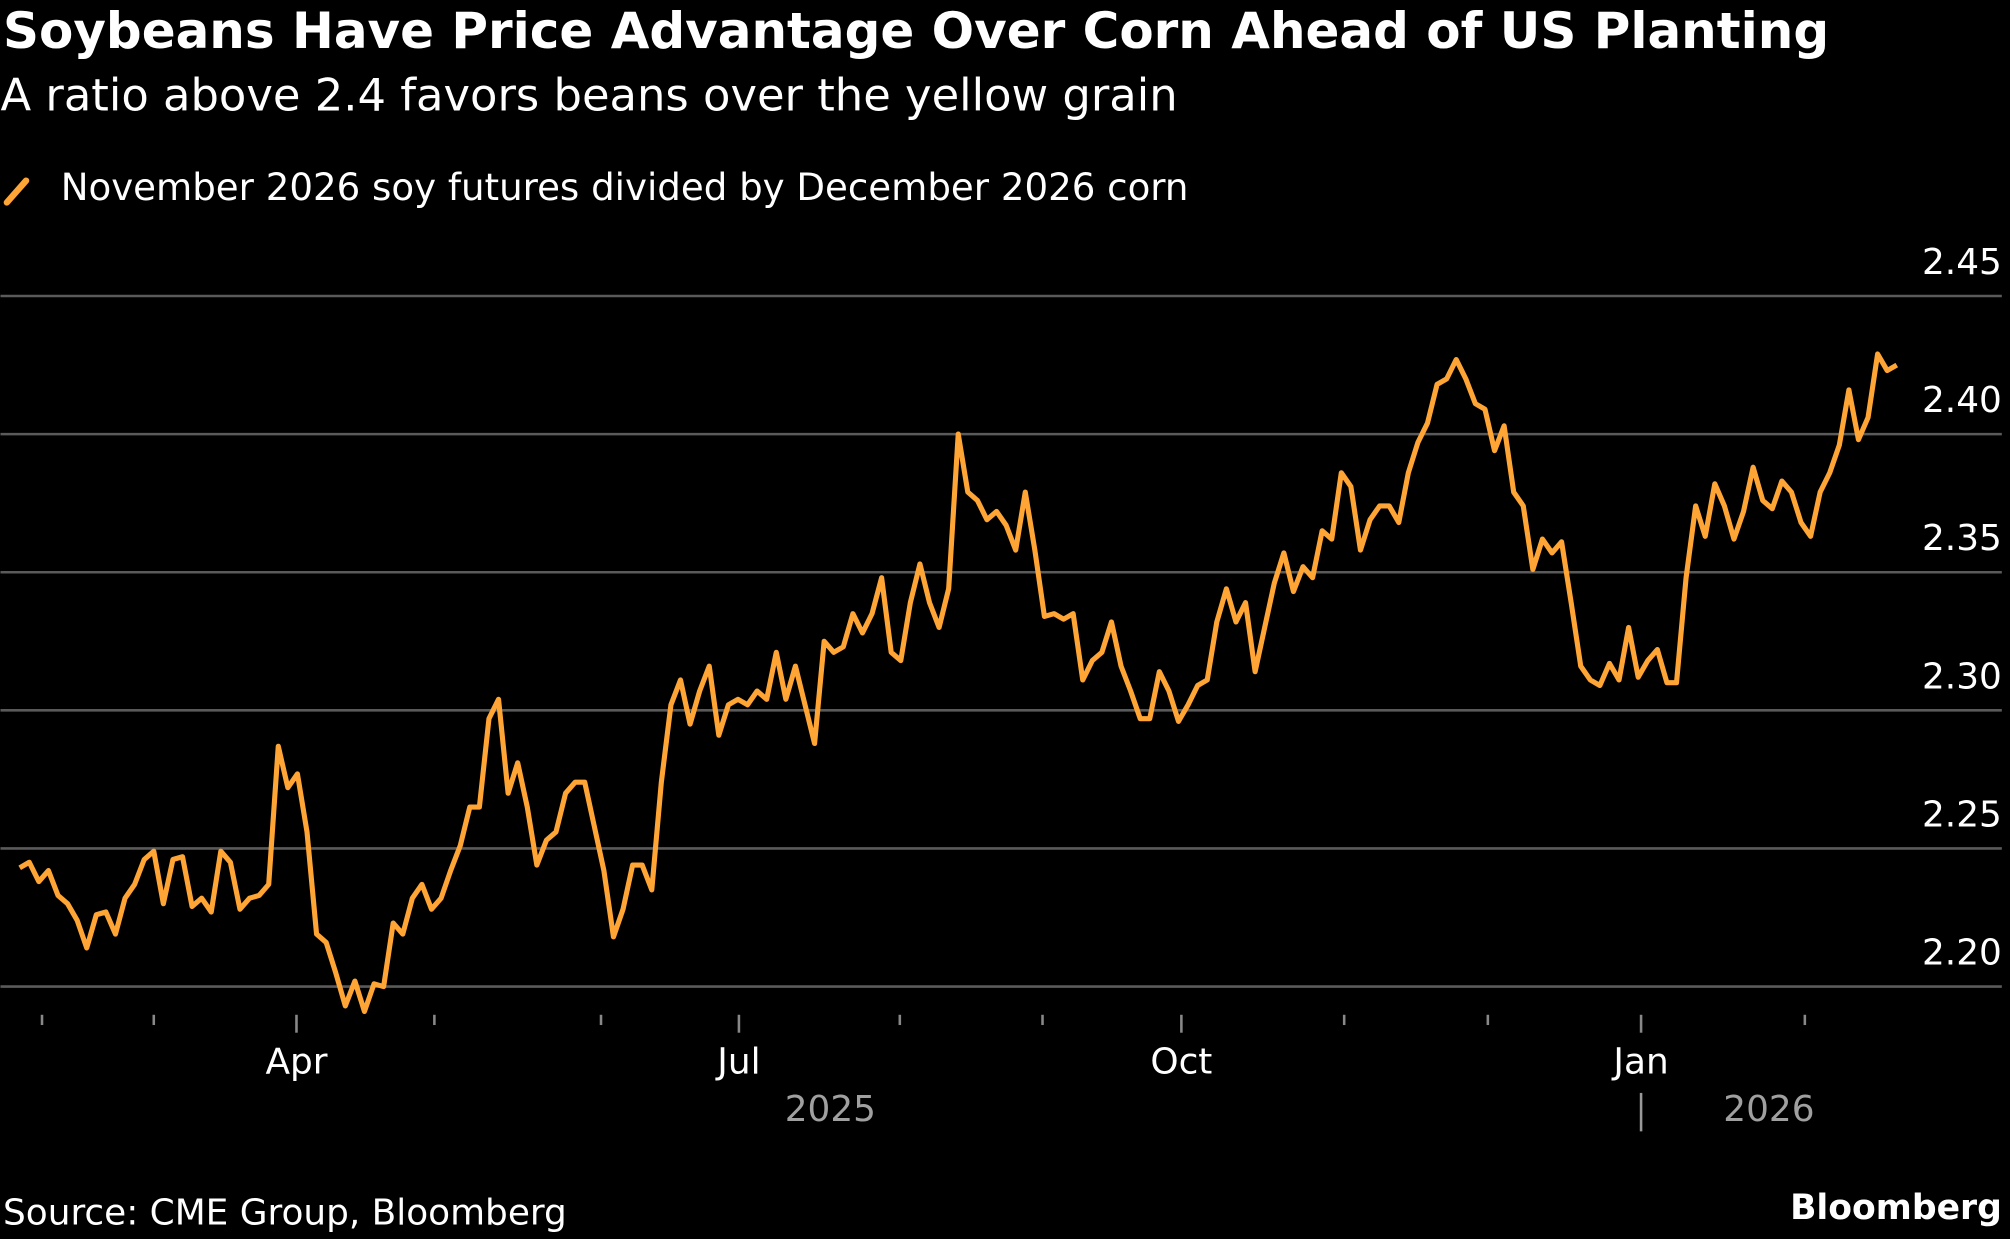 Image resolution: width=2010 pixels, height=1239 pixels. What do you see at coordinates (737, 1061) in the screenshot?
I see `x-tick-label: Jul` at bounding box center [737, 1061].